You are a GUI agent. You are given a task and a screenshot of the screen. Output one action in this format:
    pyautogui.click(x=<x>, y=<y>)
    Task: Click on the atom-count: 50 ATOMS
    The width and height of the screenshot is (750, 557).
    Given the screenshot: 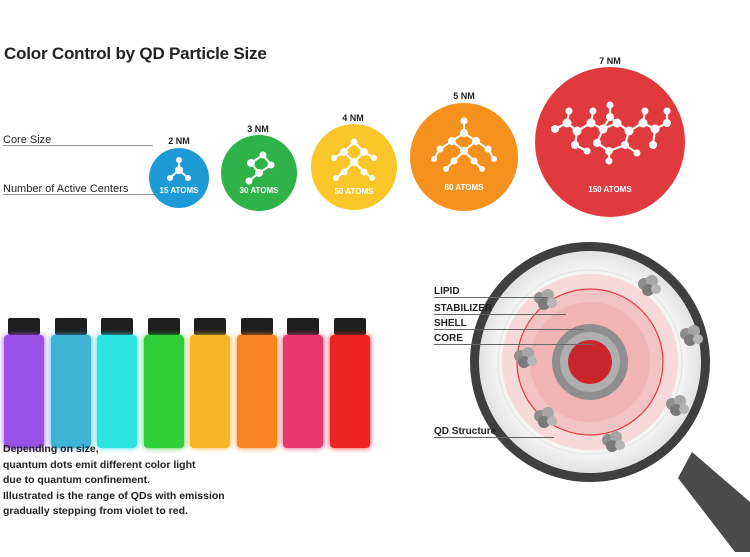 What is the action you would take?
    pyautogui.click(x=354, y=191)
    